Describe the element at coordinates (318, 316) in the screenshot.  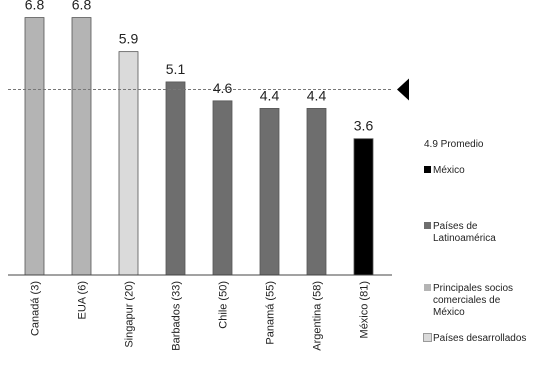
I see `category-label: Argentina (58)` at that location.